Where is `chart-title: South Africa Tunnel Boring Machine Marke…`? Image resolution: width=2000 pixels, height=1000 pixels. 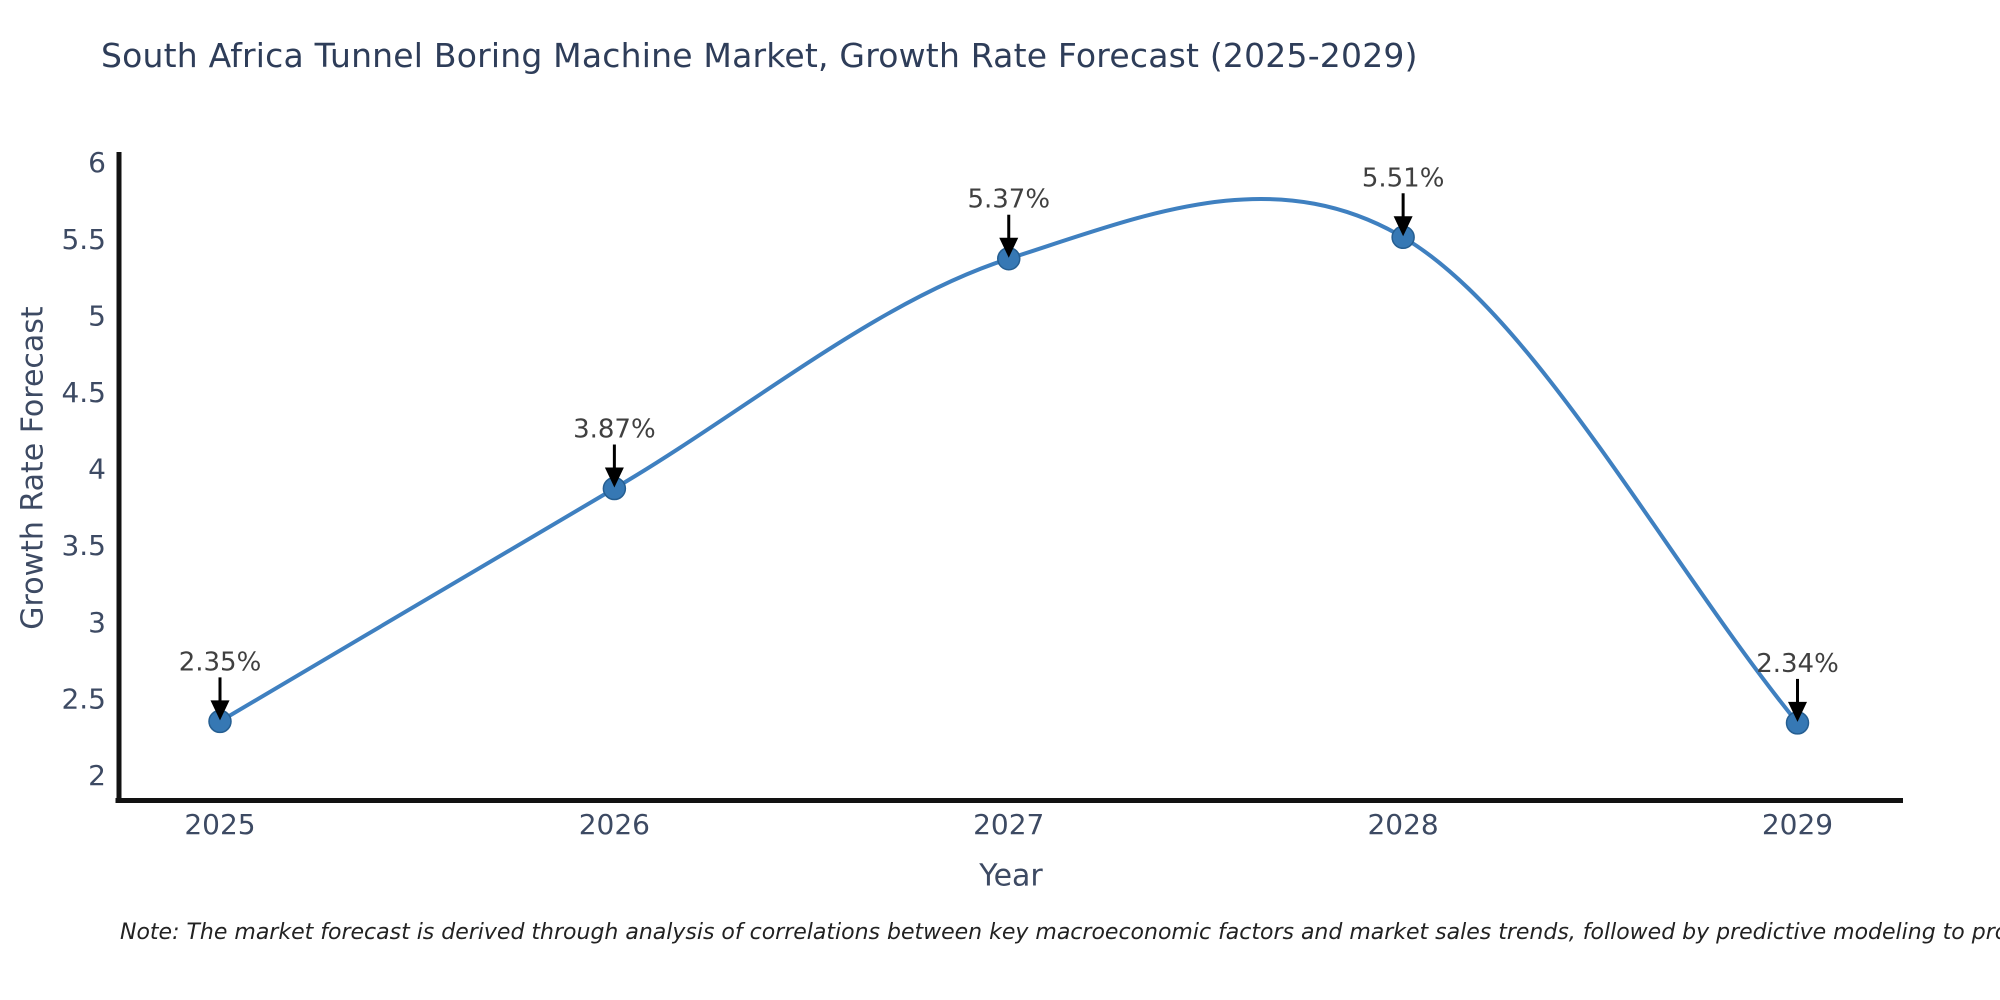 chart-title: South Africa Tunnel Boring Machine Marke… is located at coordinates (759, 55).